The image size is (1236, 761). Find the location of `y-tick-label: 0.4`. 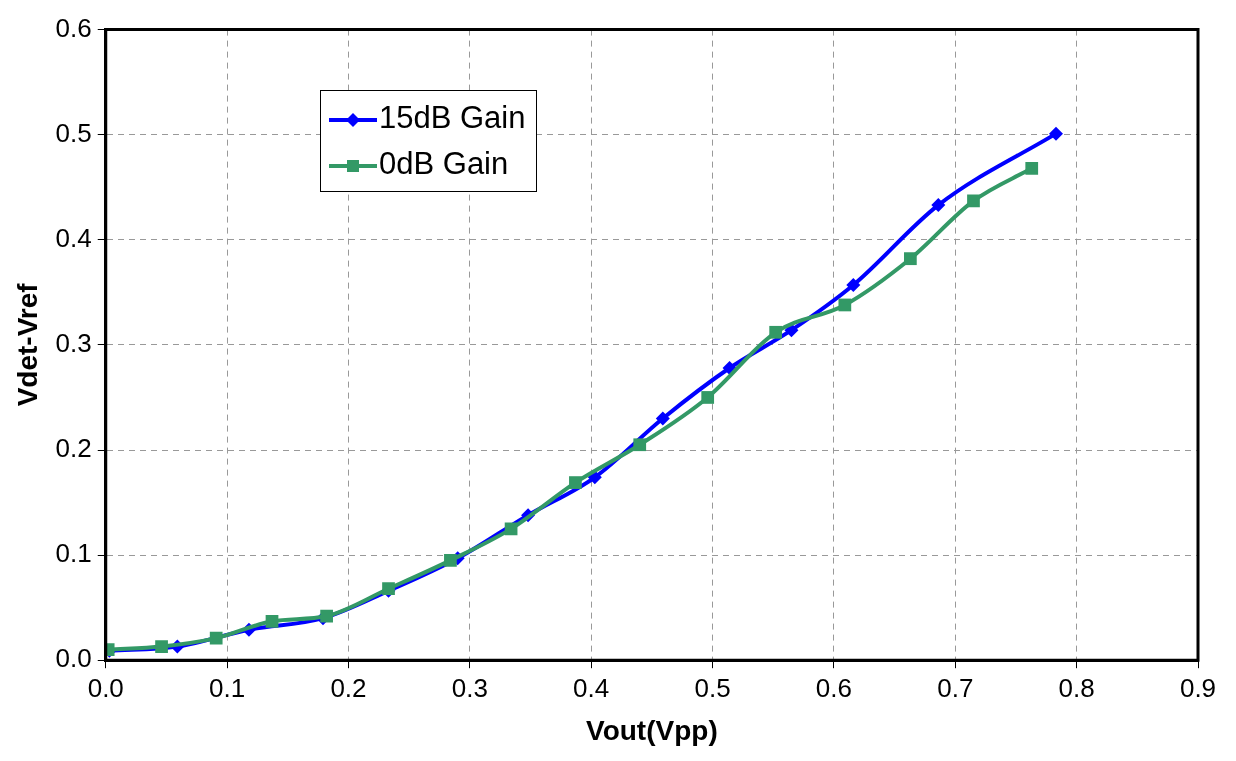

y-tick-label: 0.4 is located at coordinates (73, 237).